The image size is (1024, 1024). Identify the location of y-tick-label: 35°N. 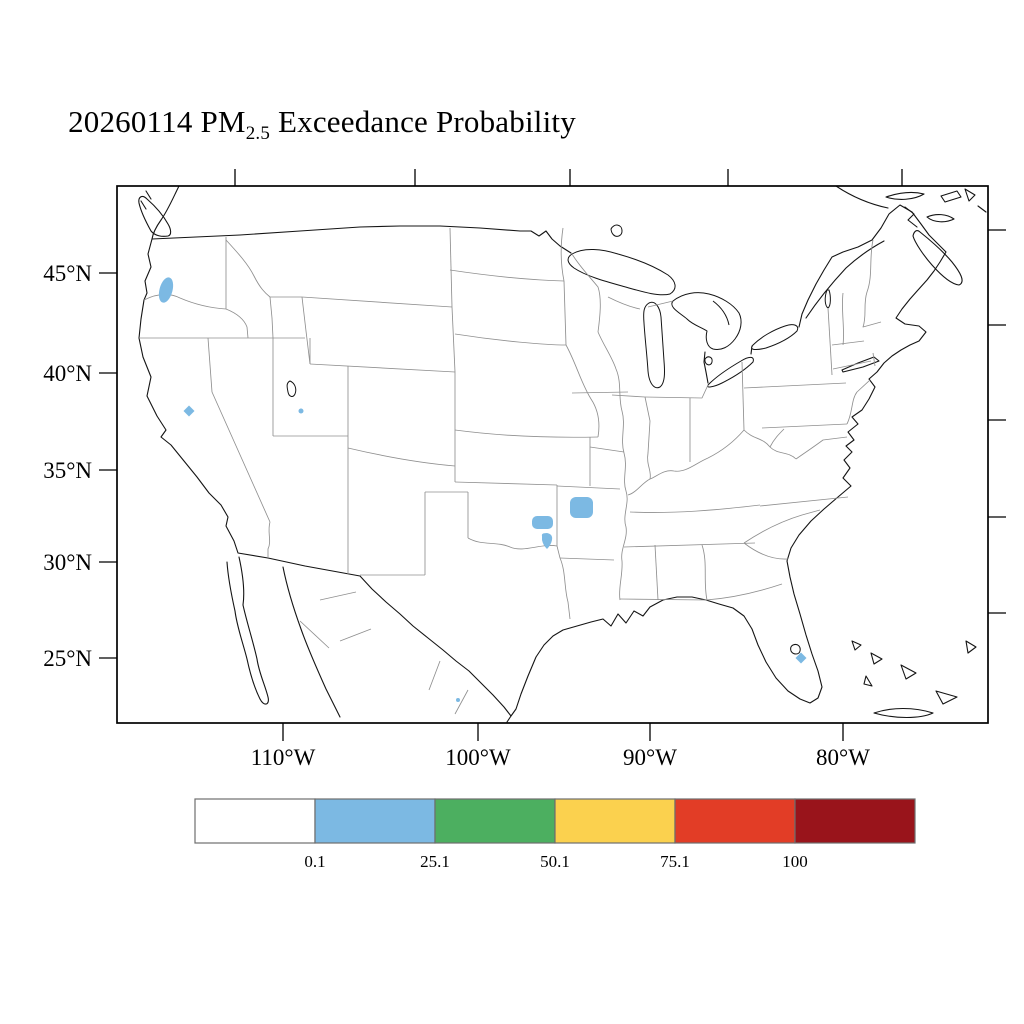
(67, 470).